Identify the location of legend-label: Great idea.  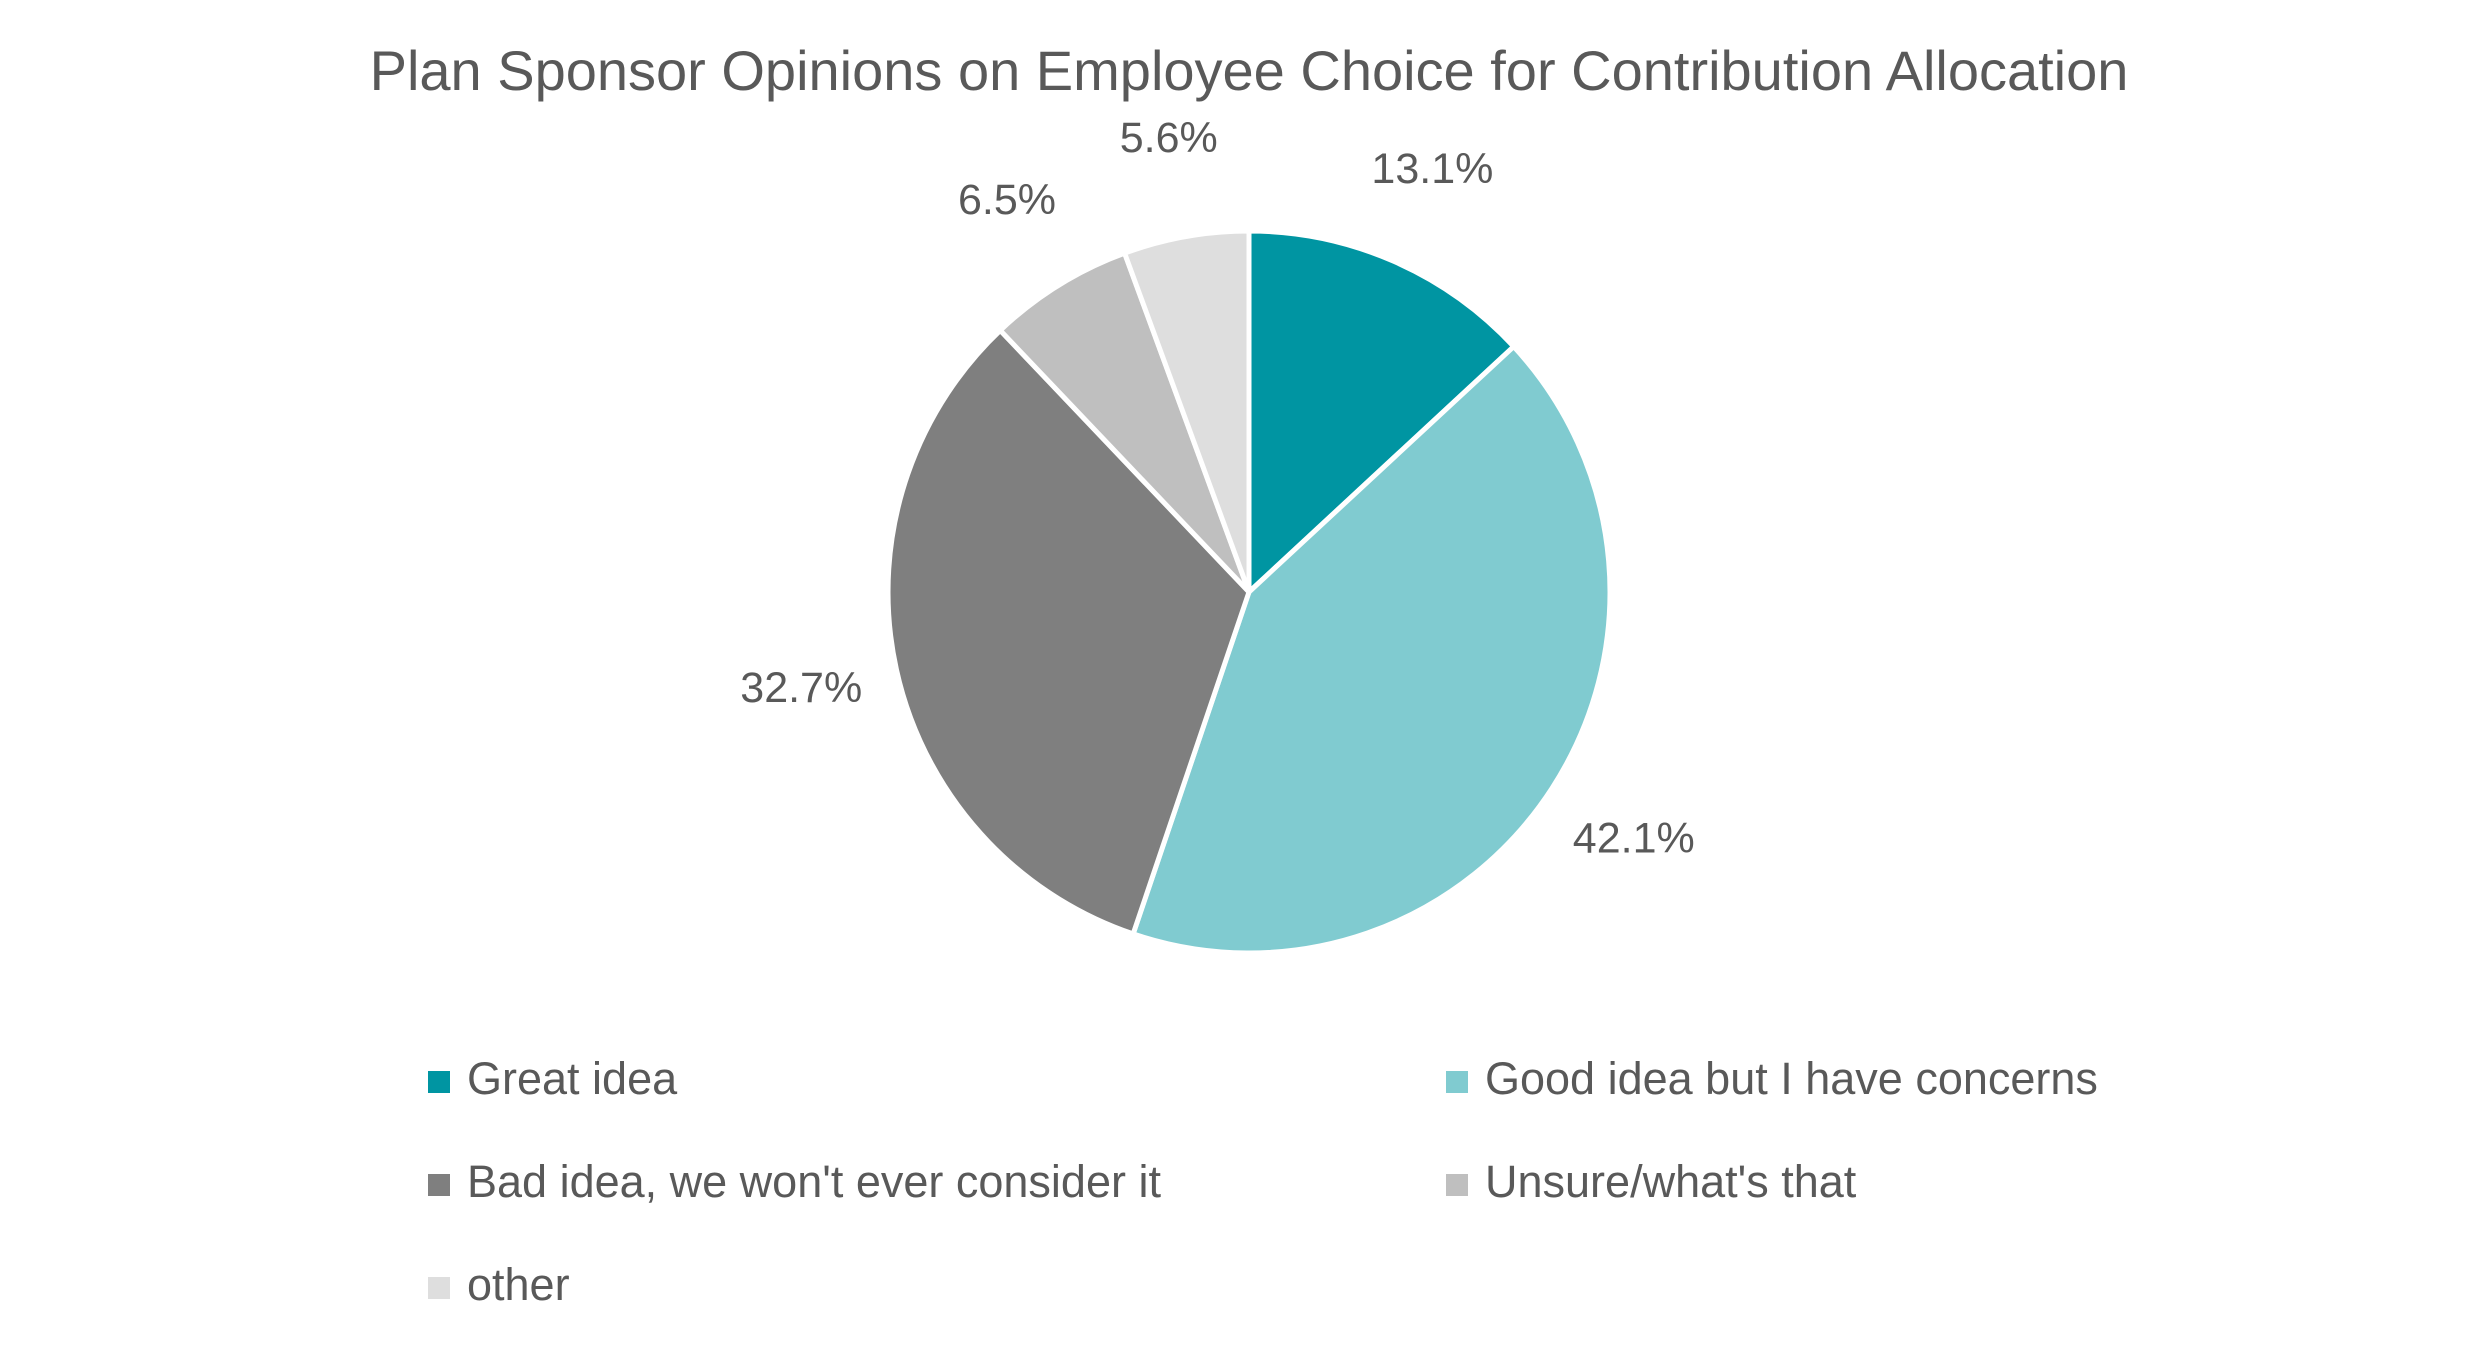
(572, 1078).